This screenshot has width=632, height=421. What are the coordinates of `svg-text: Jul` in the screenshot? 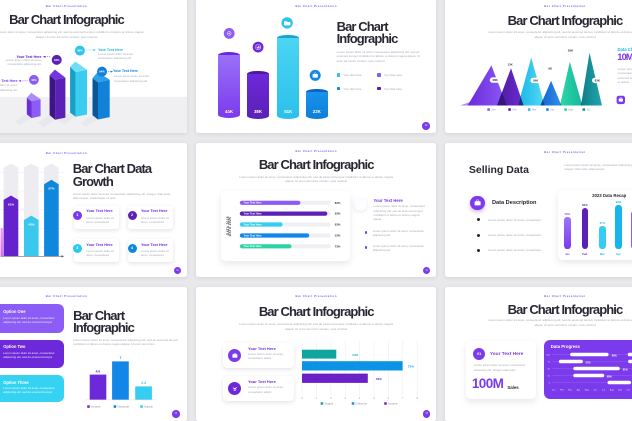 It's located at (603, 390).